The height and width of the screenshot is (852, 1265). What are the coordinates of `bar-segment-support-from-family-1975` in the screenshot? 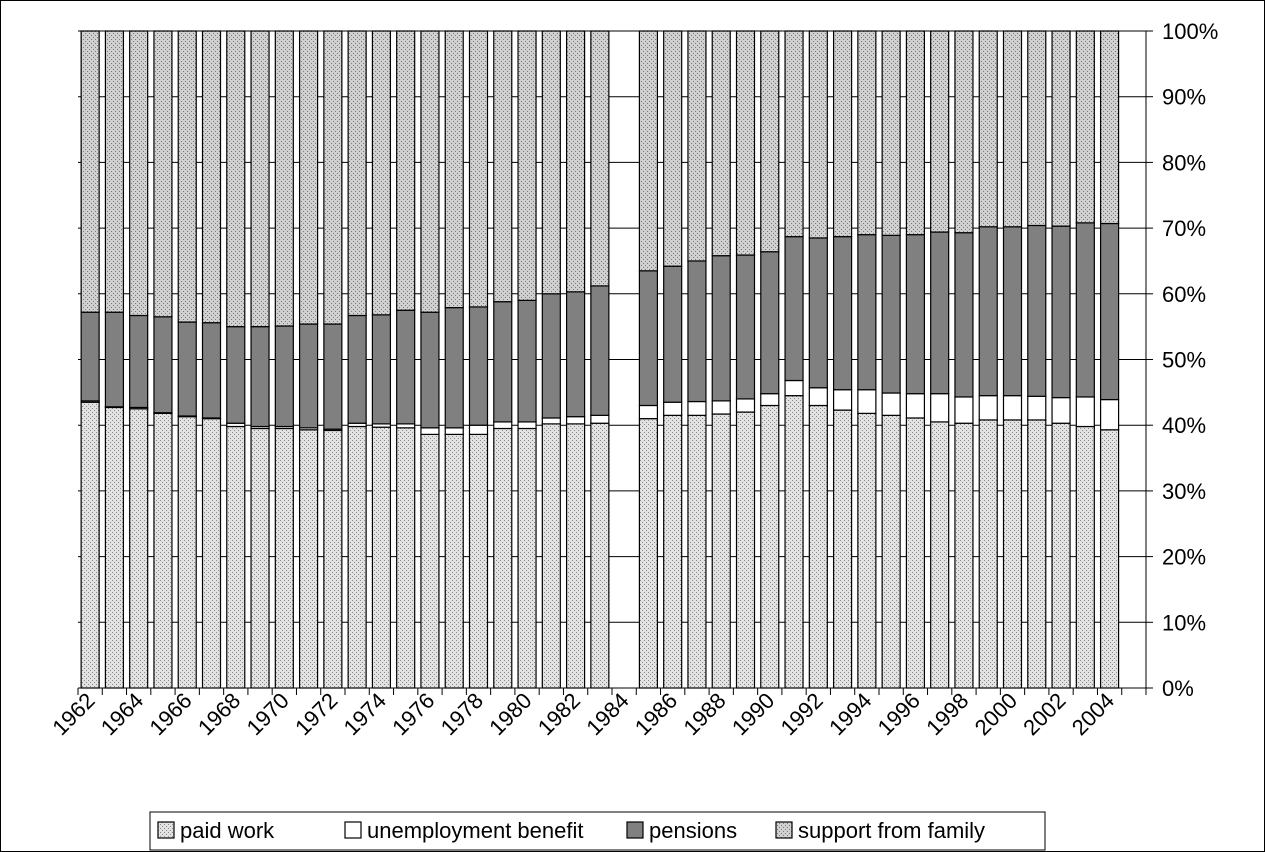 It's located at (406, 170).